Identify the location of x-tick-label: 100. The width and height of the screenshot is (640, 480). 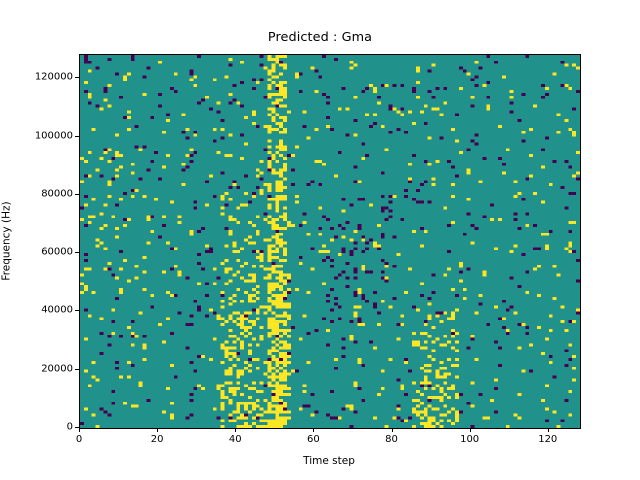
(470, 439).